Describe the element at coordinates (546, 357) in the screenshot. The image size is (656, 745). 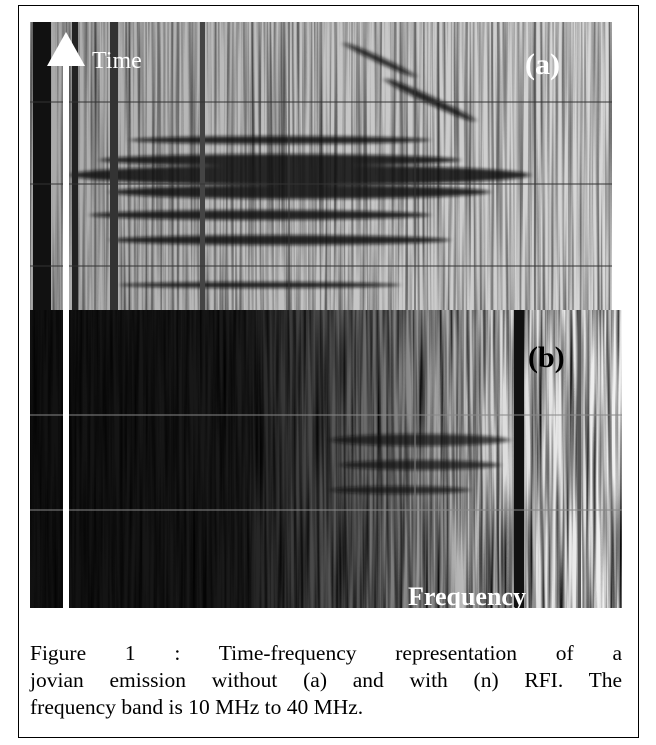
I see `panel-b-label: (b)` at that location.